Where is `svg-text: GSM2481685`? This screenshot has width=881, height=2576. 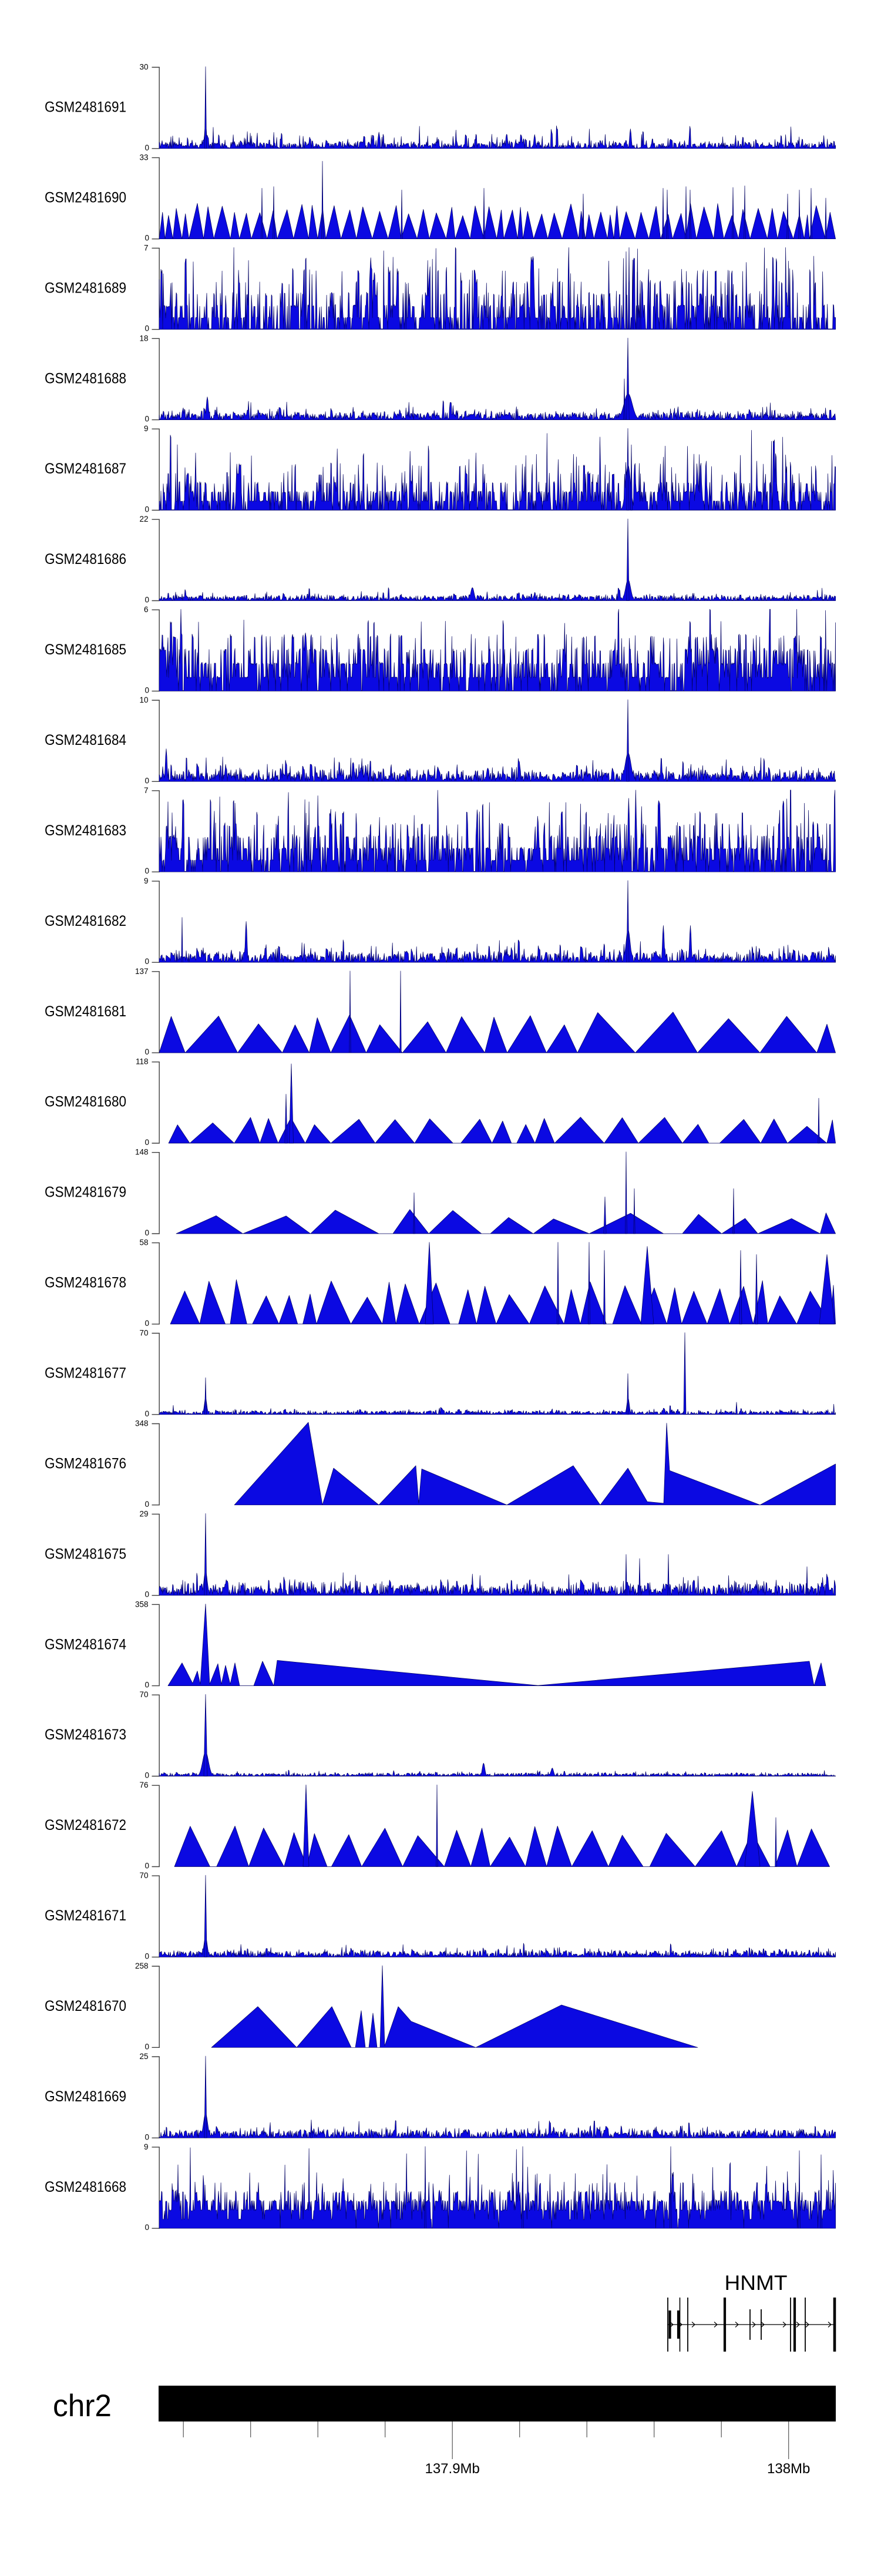
svg-text: GSM2481685 is located at coordinates (85, 650).